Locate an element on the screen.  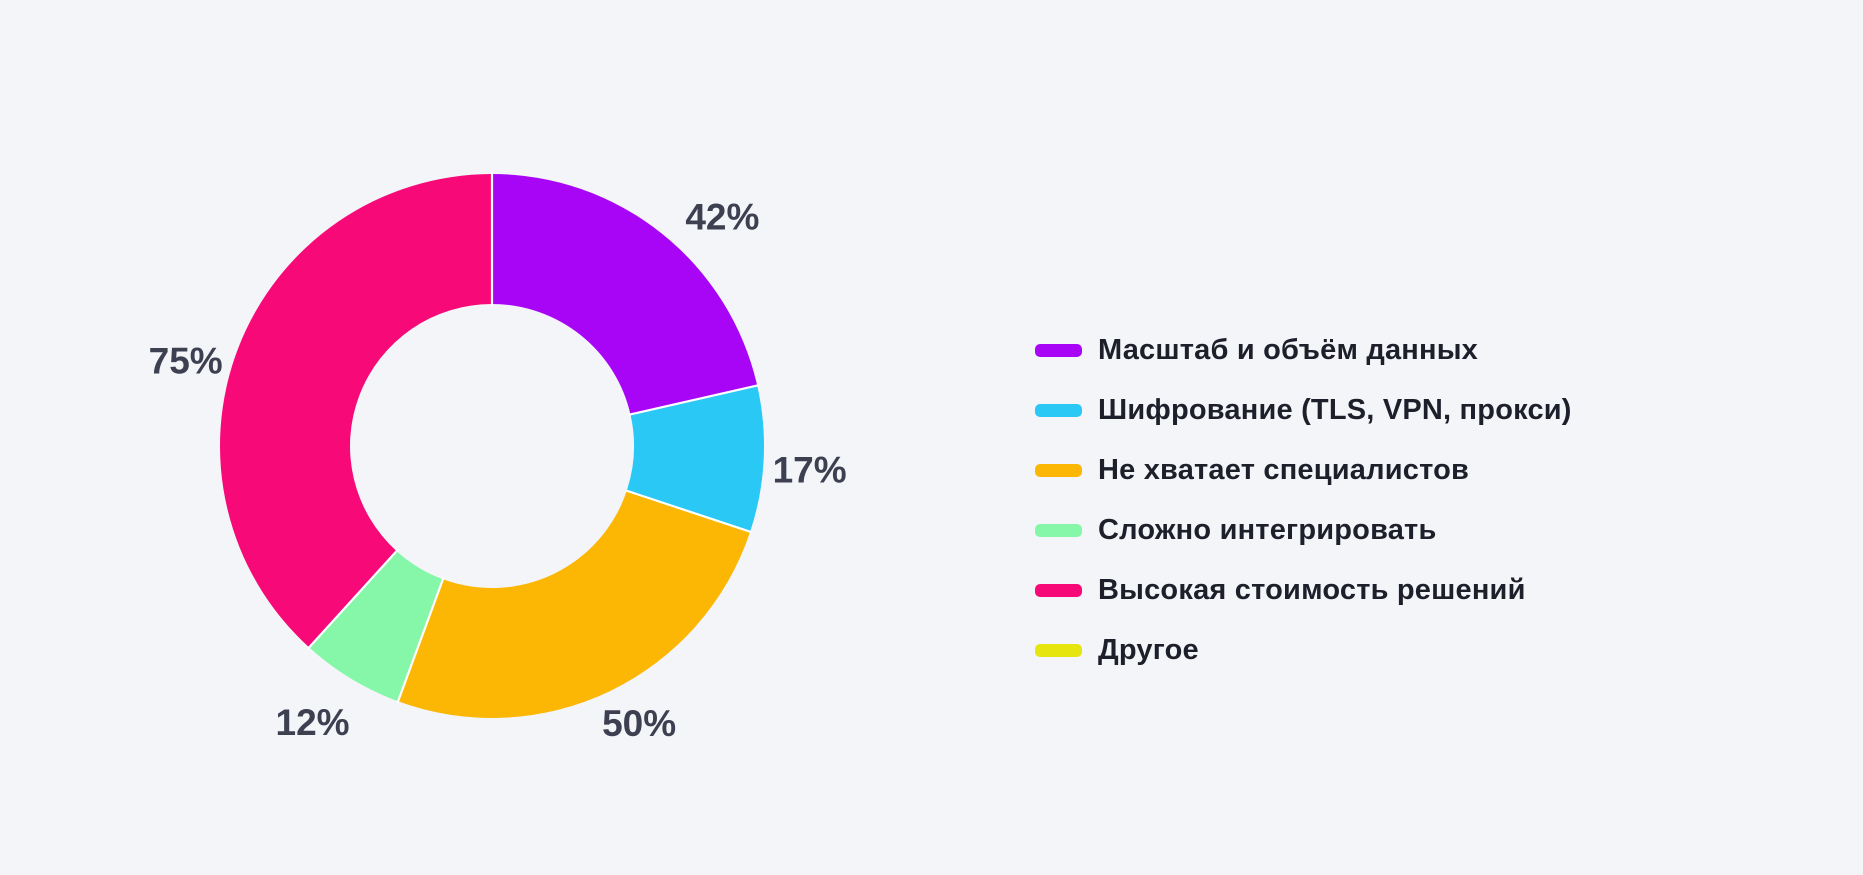
legend-label: Сложно интегрировать is located at coordinates (1267, 529).